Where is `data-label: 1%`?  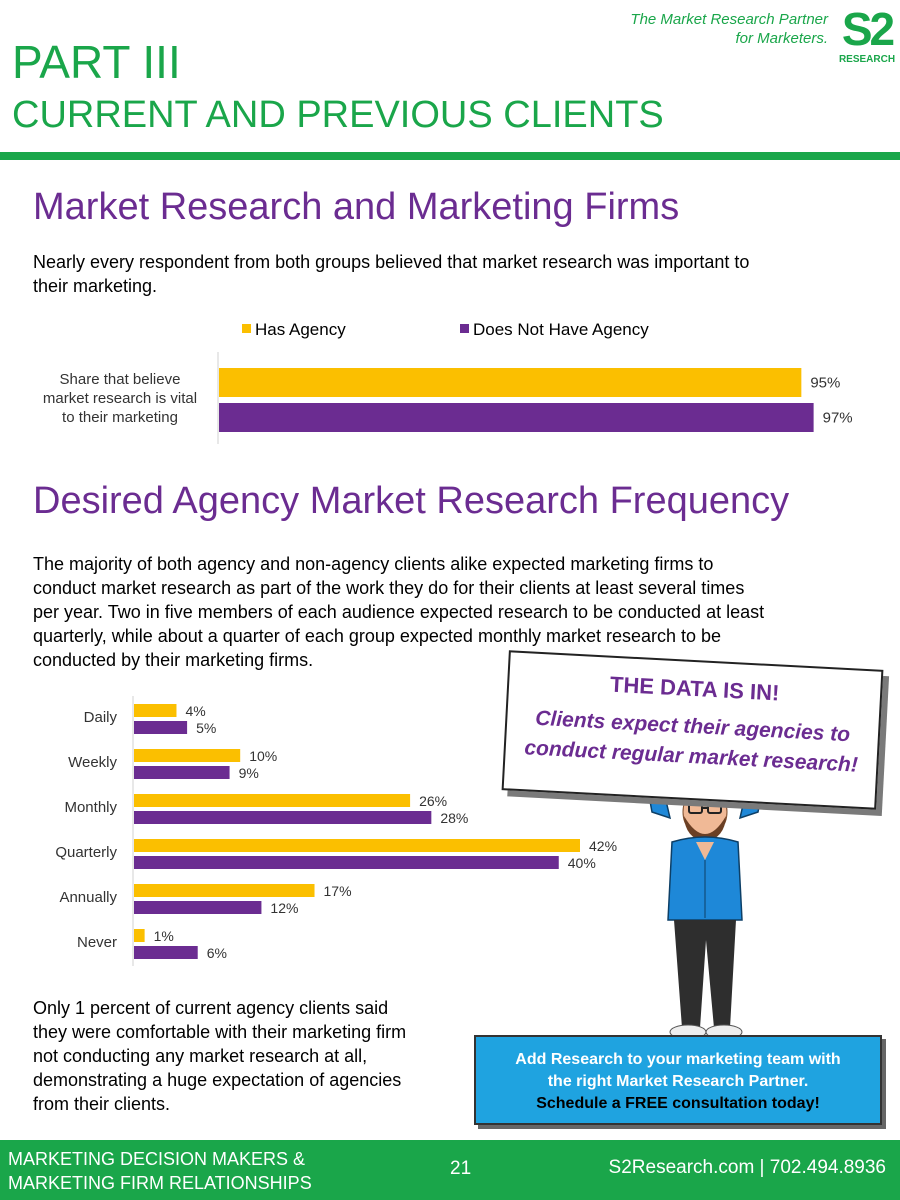
data-label: 1% is located at coordinates (164, 936).